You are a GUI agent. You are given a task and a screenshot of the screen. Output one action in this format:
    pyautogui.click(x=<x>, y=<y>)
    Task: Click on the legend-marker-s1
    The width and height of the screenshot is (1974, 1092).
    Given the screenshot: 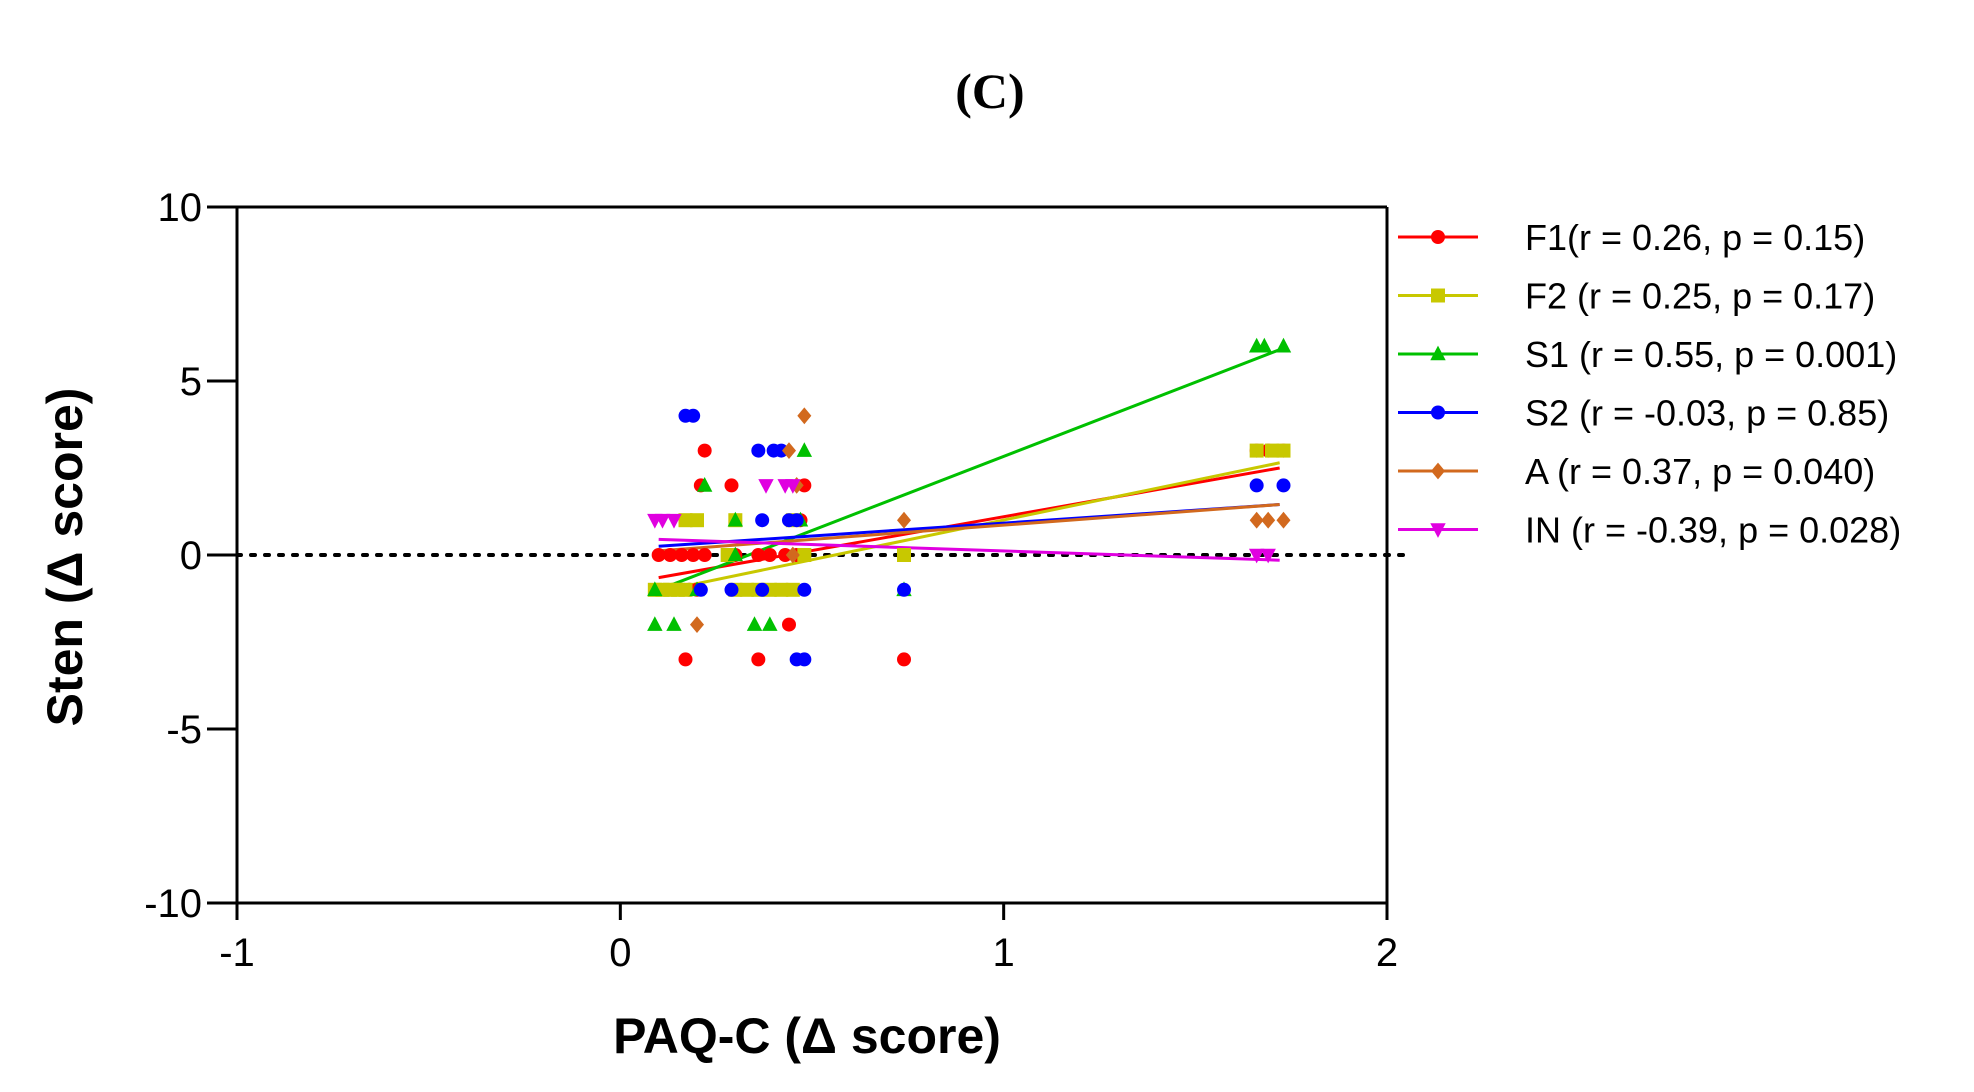 What is the action you would take?
    pyautogui.click(x=1438, y=353)
    